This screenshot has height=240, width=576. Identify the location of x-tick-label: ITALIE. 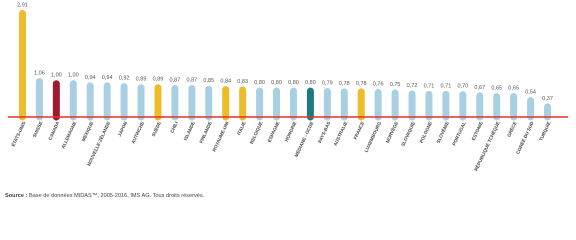
(241, 128).